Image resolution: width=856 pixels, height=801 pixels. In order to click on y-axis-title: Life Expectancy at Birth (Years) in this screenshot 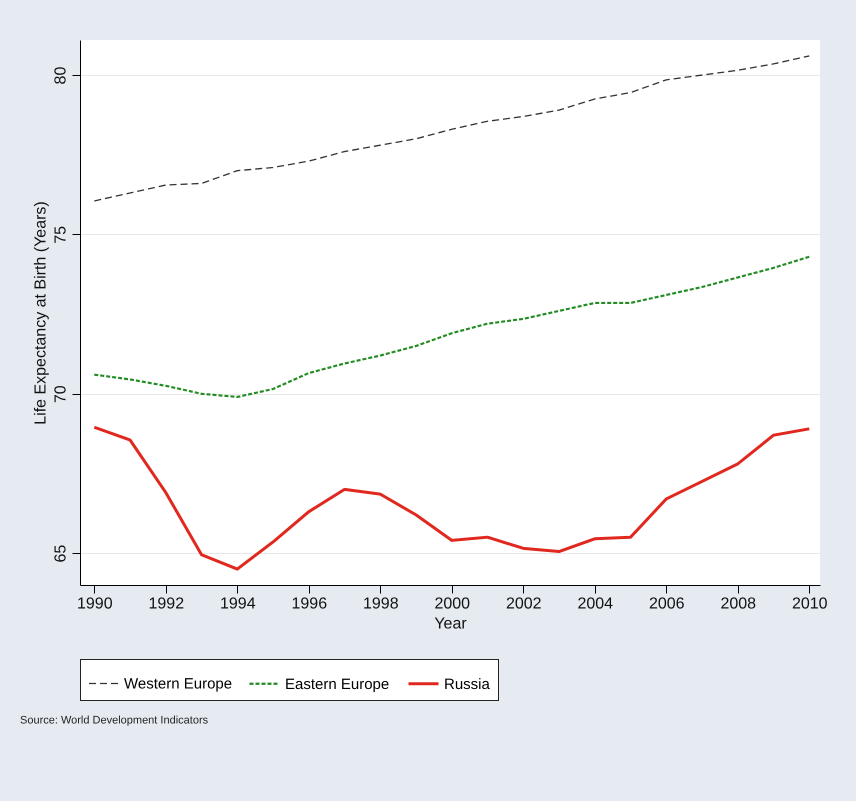, I will do `click(41, 313)`.